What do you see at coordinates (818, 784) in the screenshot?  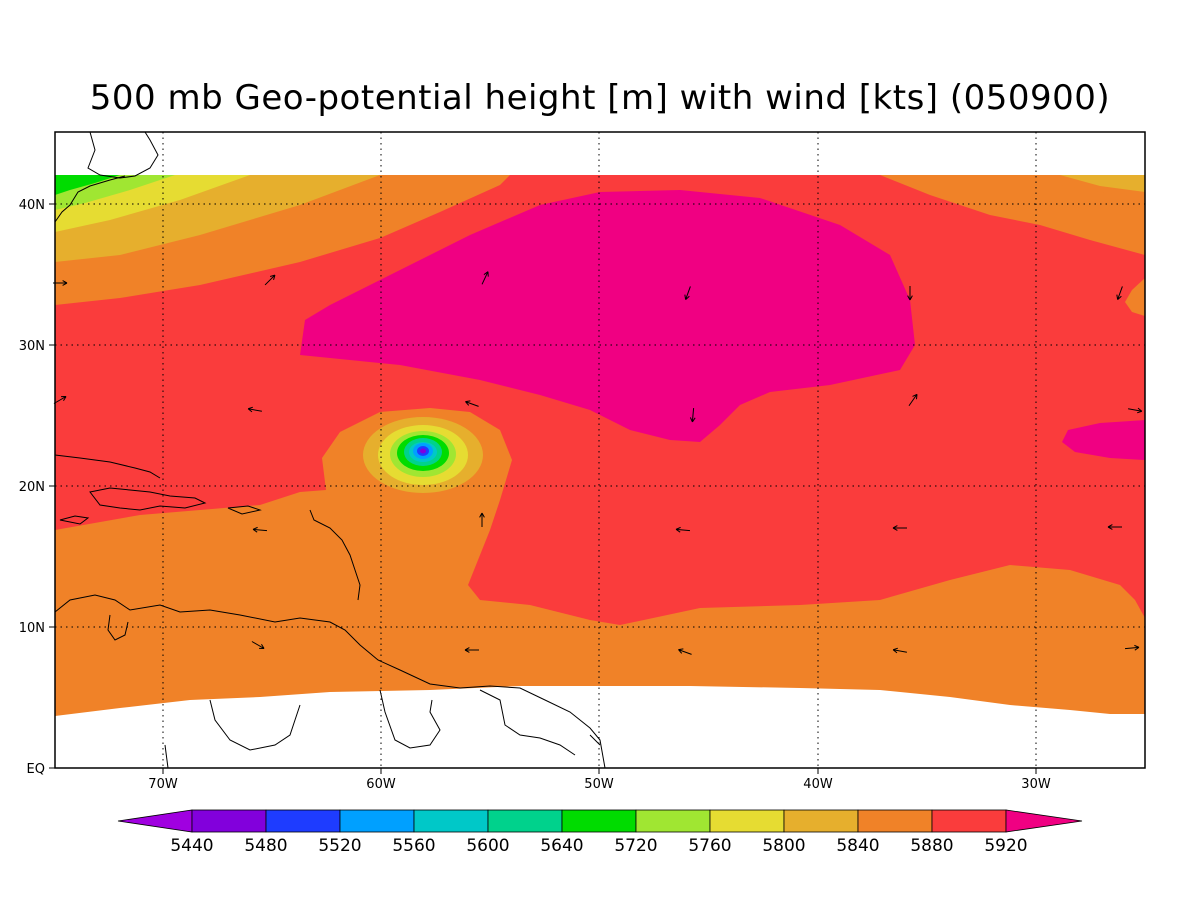 I see `lon-label-40w: 40W` at bounding box center [818, 784].